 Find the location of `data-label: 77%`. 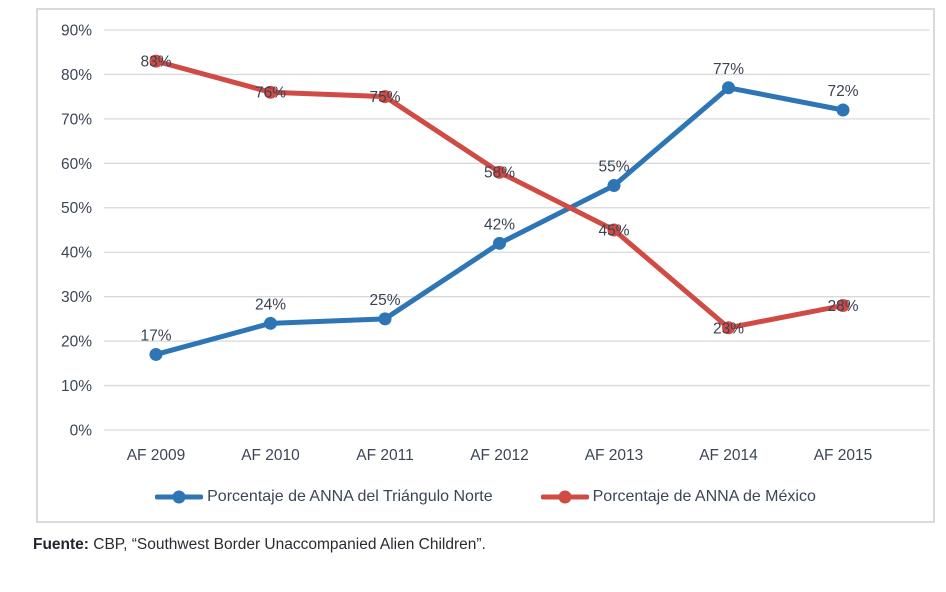

data-label: 77% is located at coordinates (728, 69).